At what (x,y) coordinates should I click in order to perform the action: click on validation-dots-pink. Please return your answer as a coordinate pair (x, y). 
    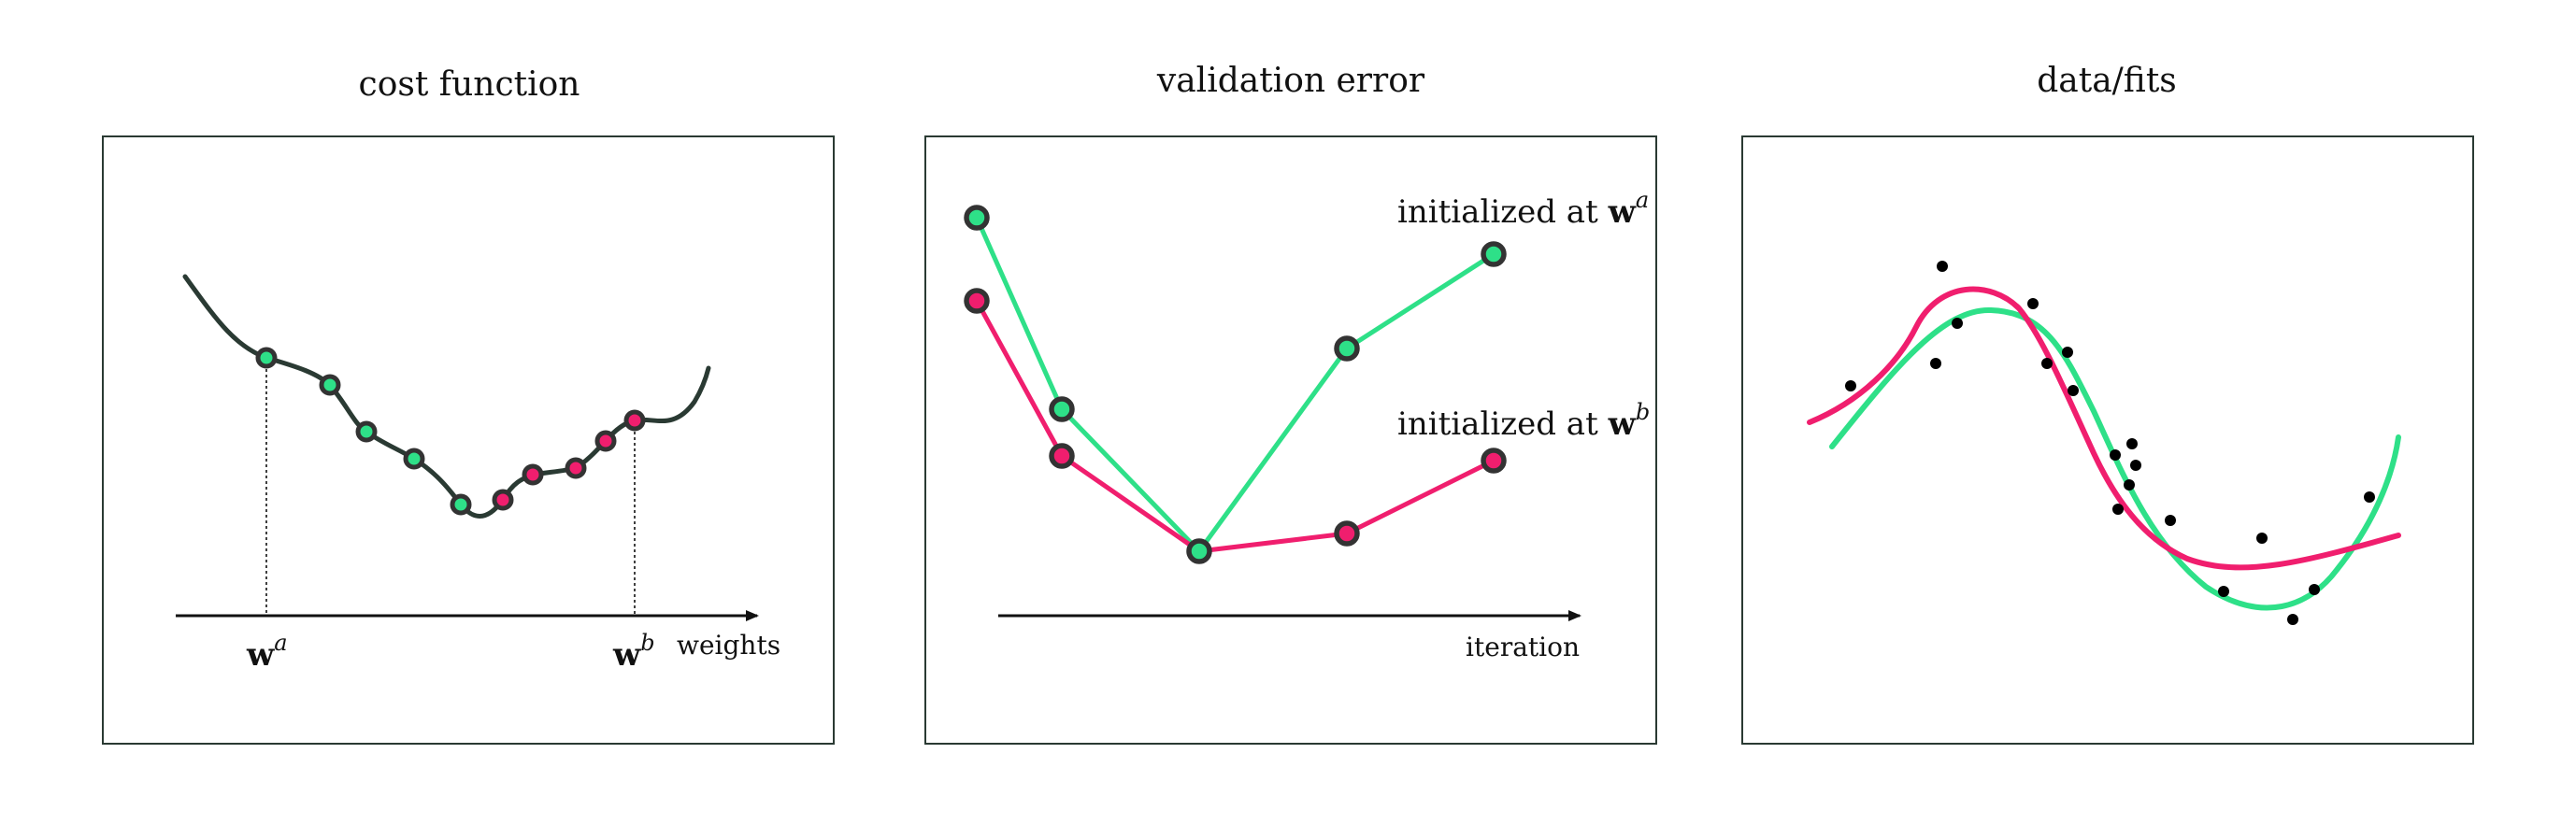
    Looking at the image, I should click on (1235, 417).